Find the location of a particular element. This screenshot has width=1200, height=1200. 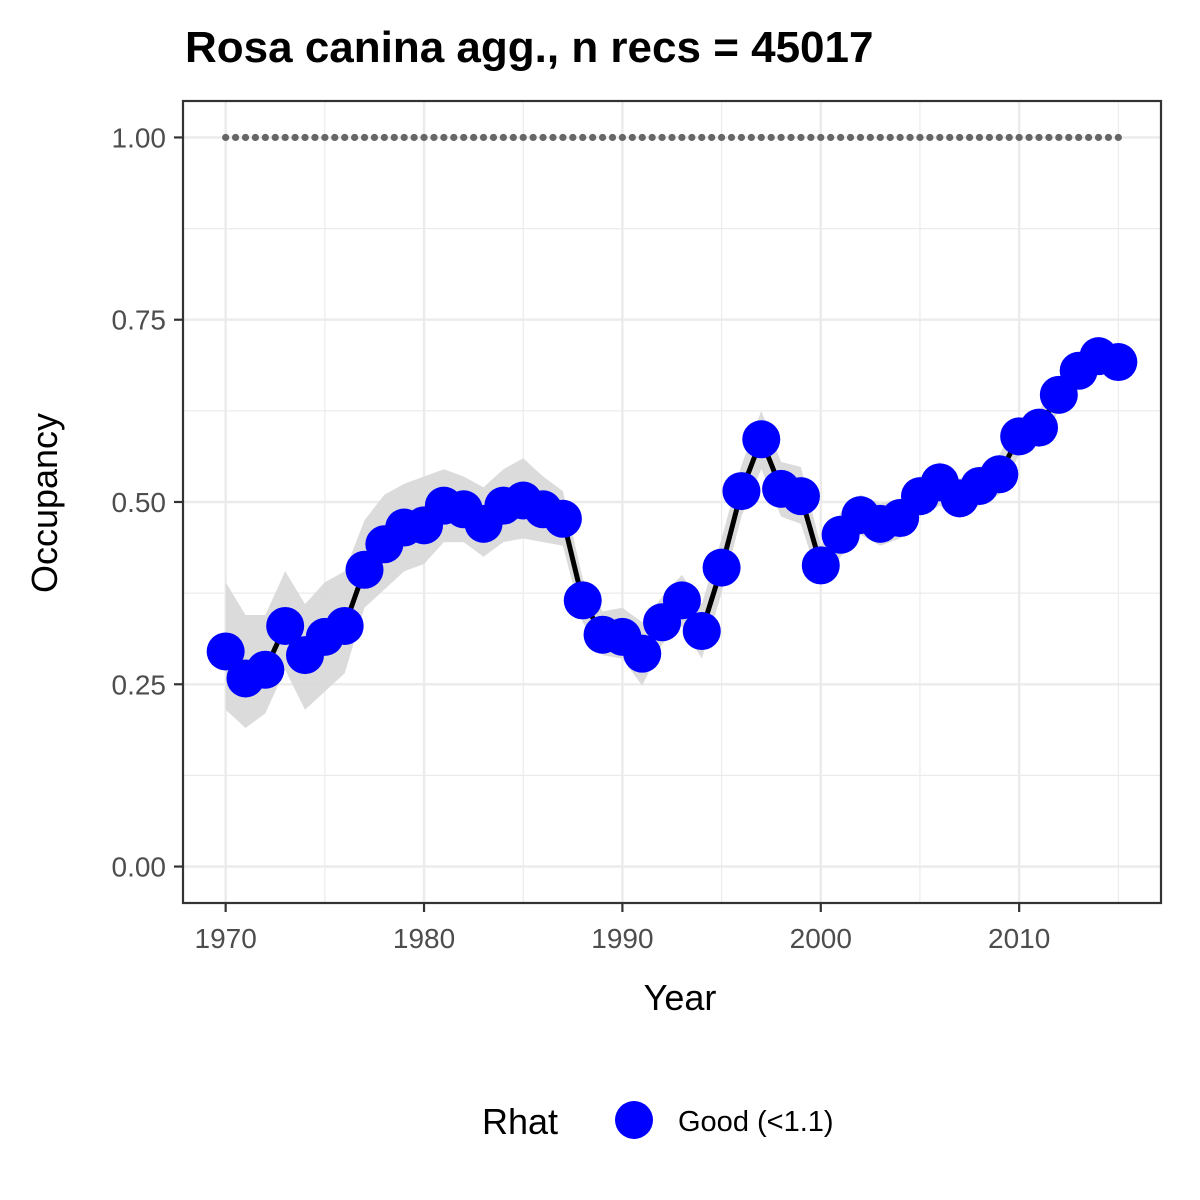

x-tick-label: 1990 is located at coordinates (622, 938).